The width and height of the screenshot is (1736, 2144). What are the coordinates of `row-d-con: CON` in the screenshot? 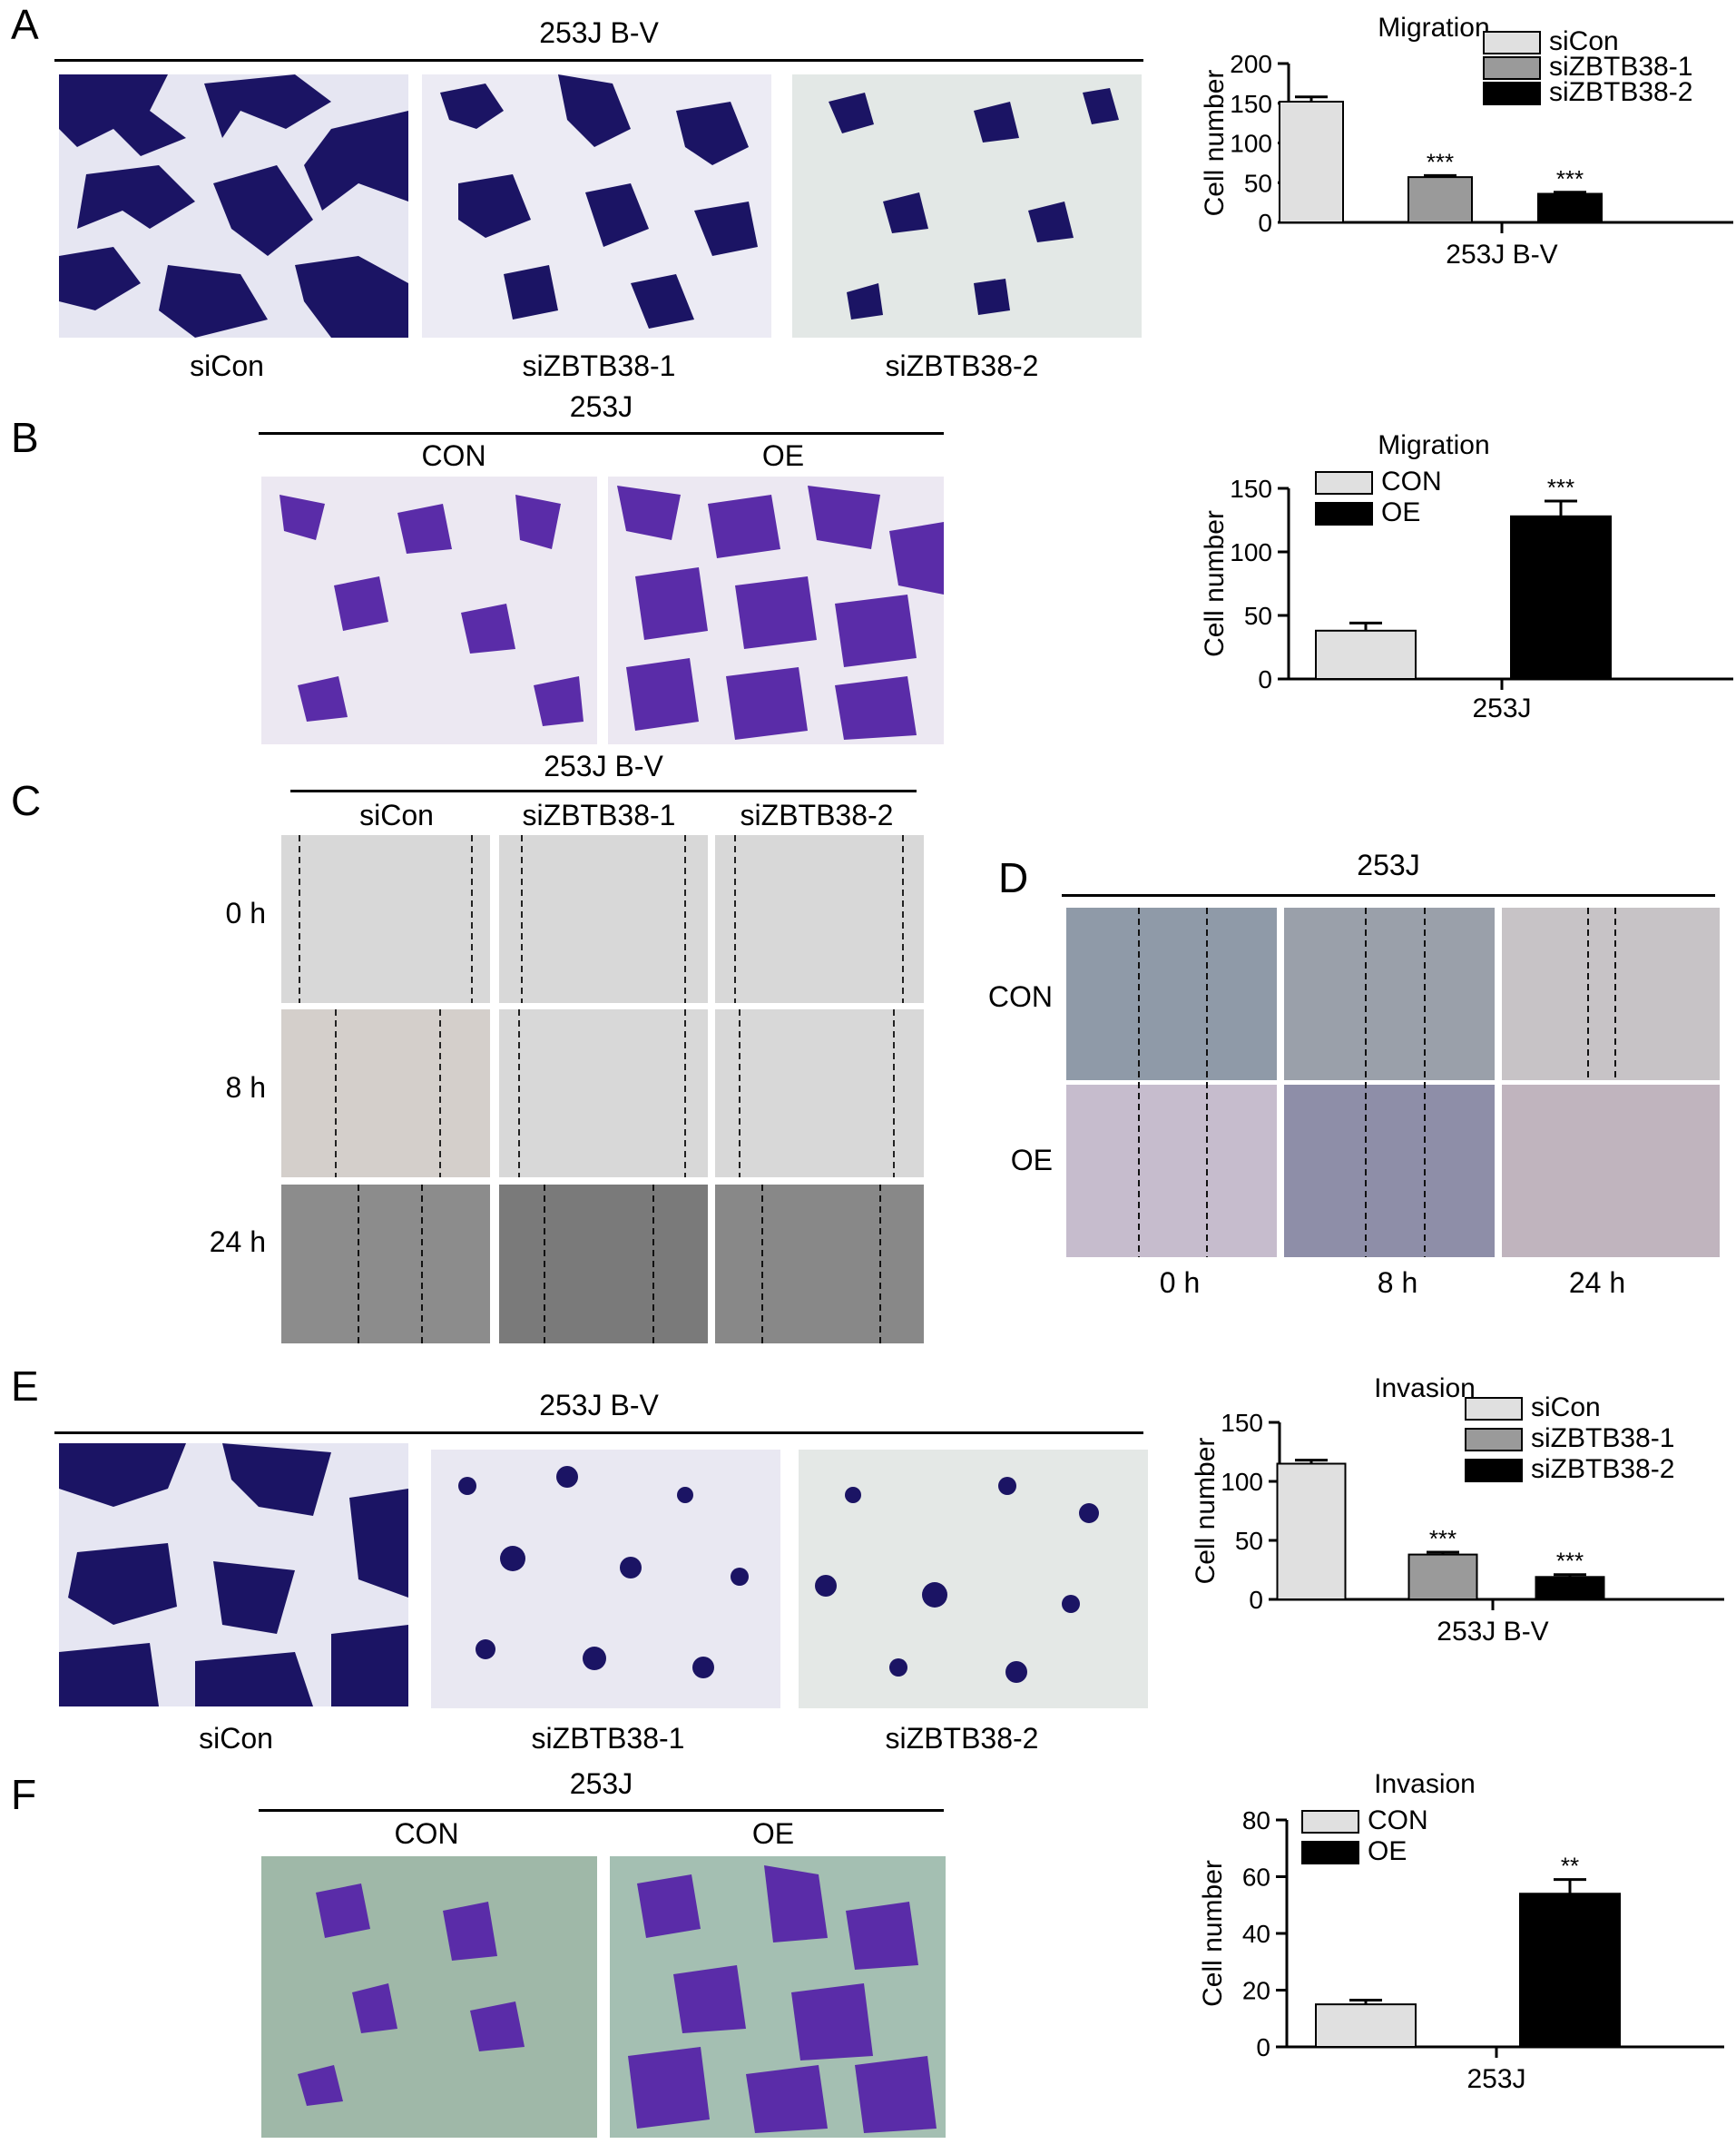 It's located at (1020, 997).